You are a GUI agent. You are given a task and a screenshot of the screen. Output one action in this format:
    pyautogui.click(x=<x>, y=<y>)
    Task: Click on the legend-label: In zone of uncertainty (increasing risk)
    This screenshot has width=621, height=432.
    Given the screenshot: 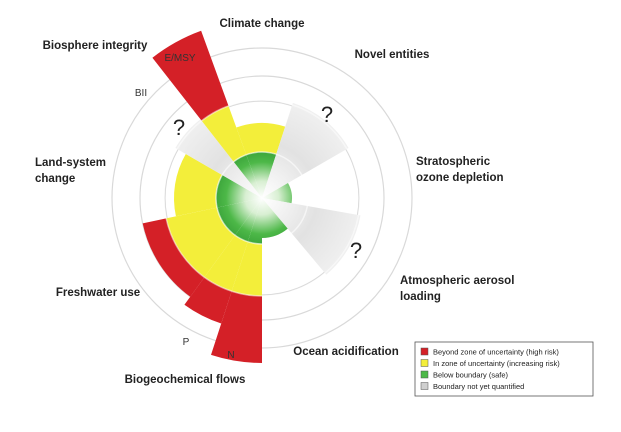 What is the action you would take?
    pyautogui.click(x=496, y=363)
    